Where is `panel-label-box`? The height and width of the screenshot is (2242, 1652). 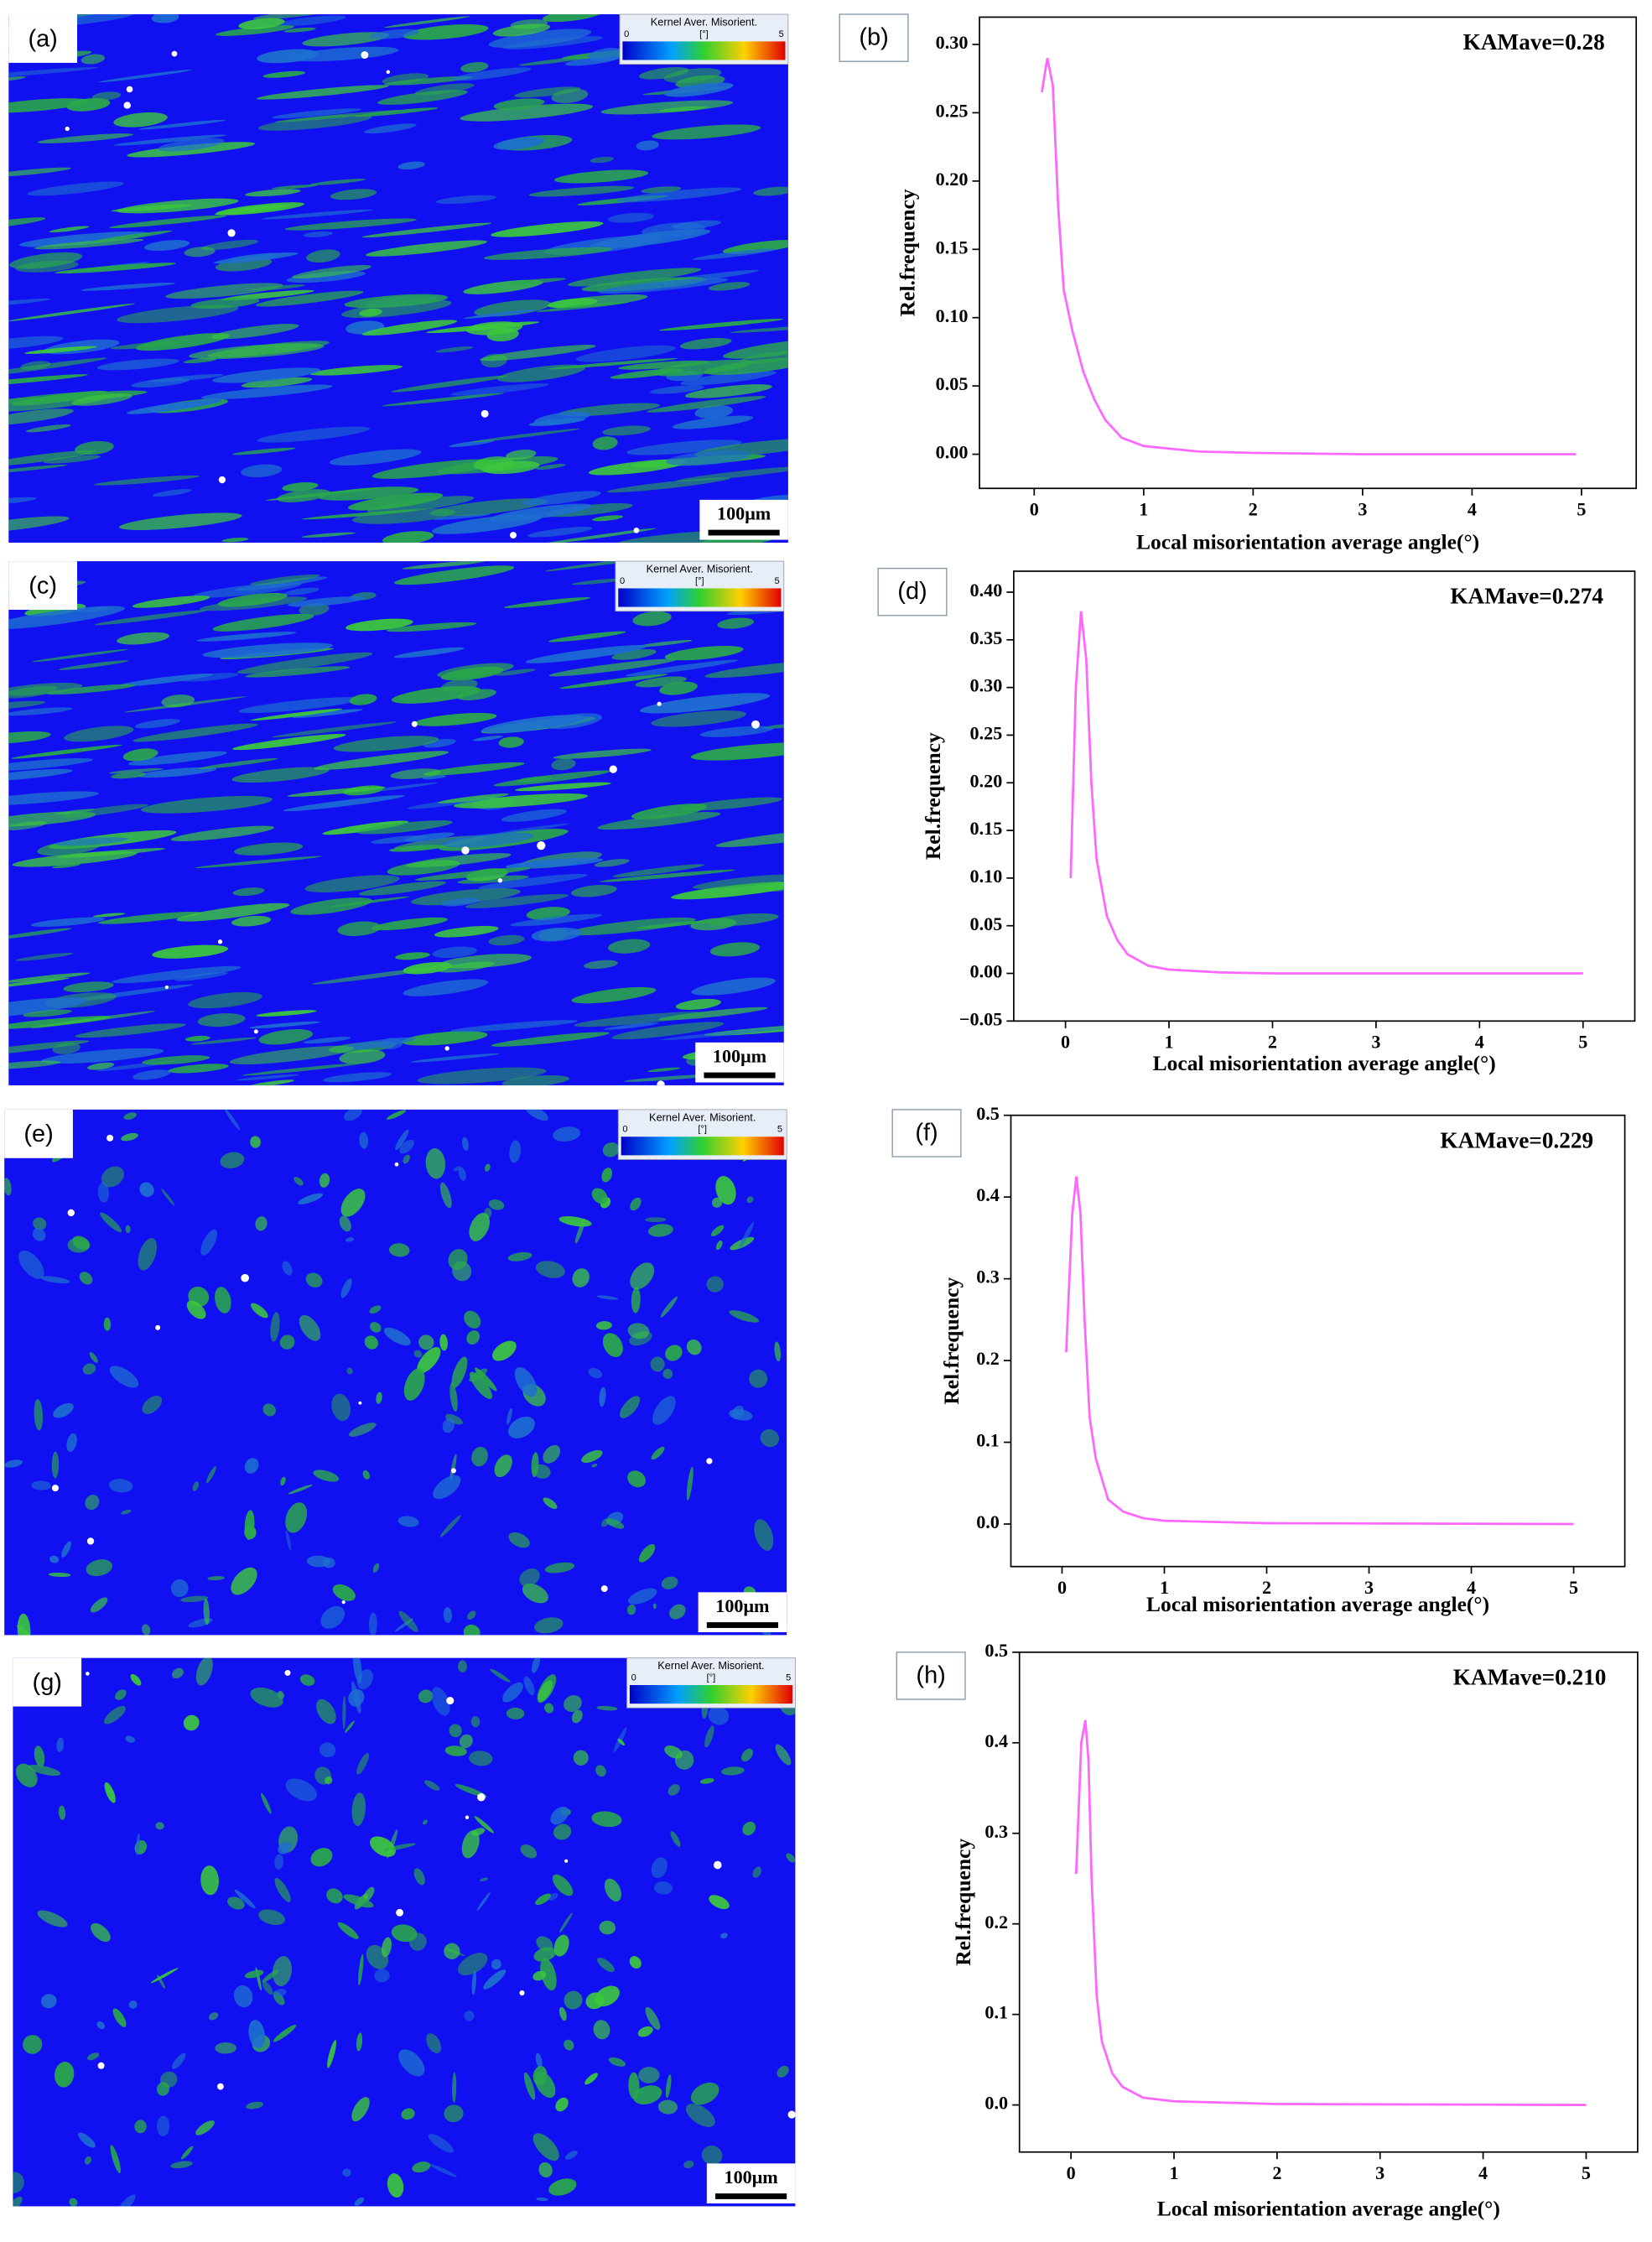 panel-label-box is located at coordinates (874, 37).